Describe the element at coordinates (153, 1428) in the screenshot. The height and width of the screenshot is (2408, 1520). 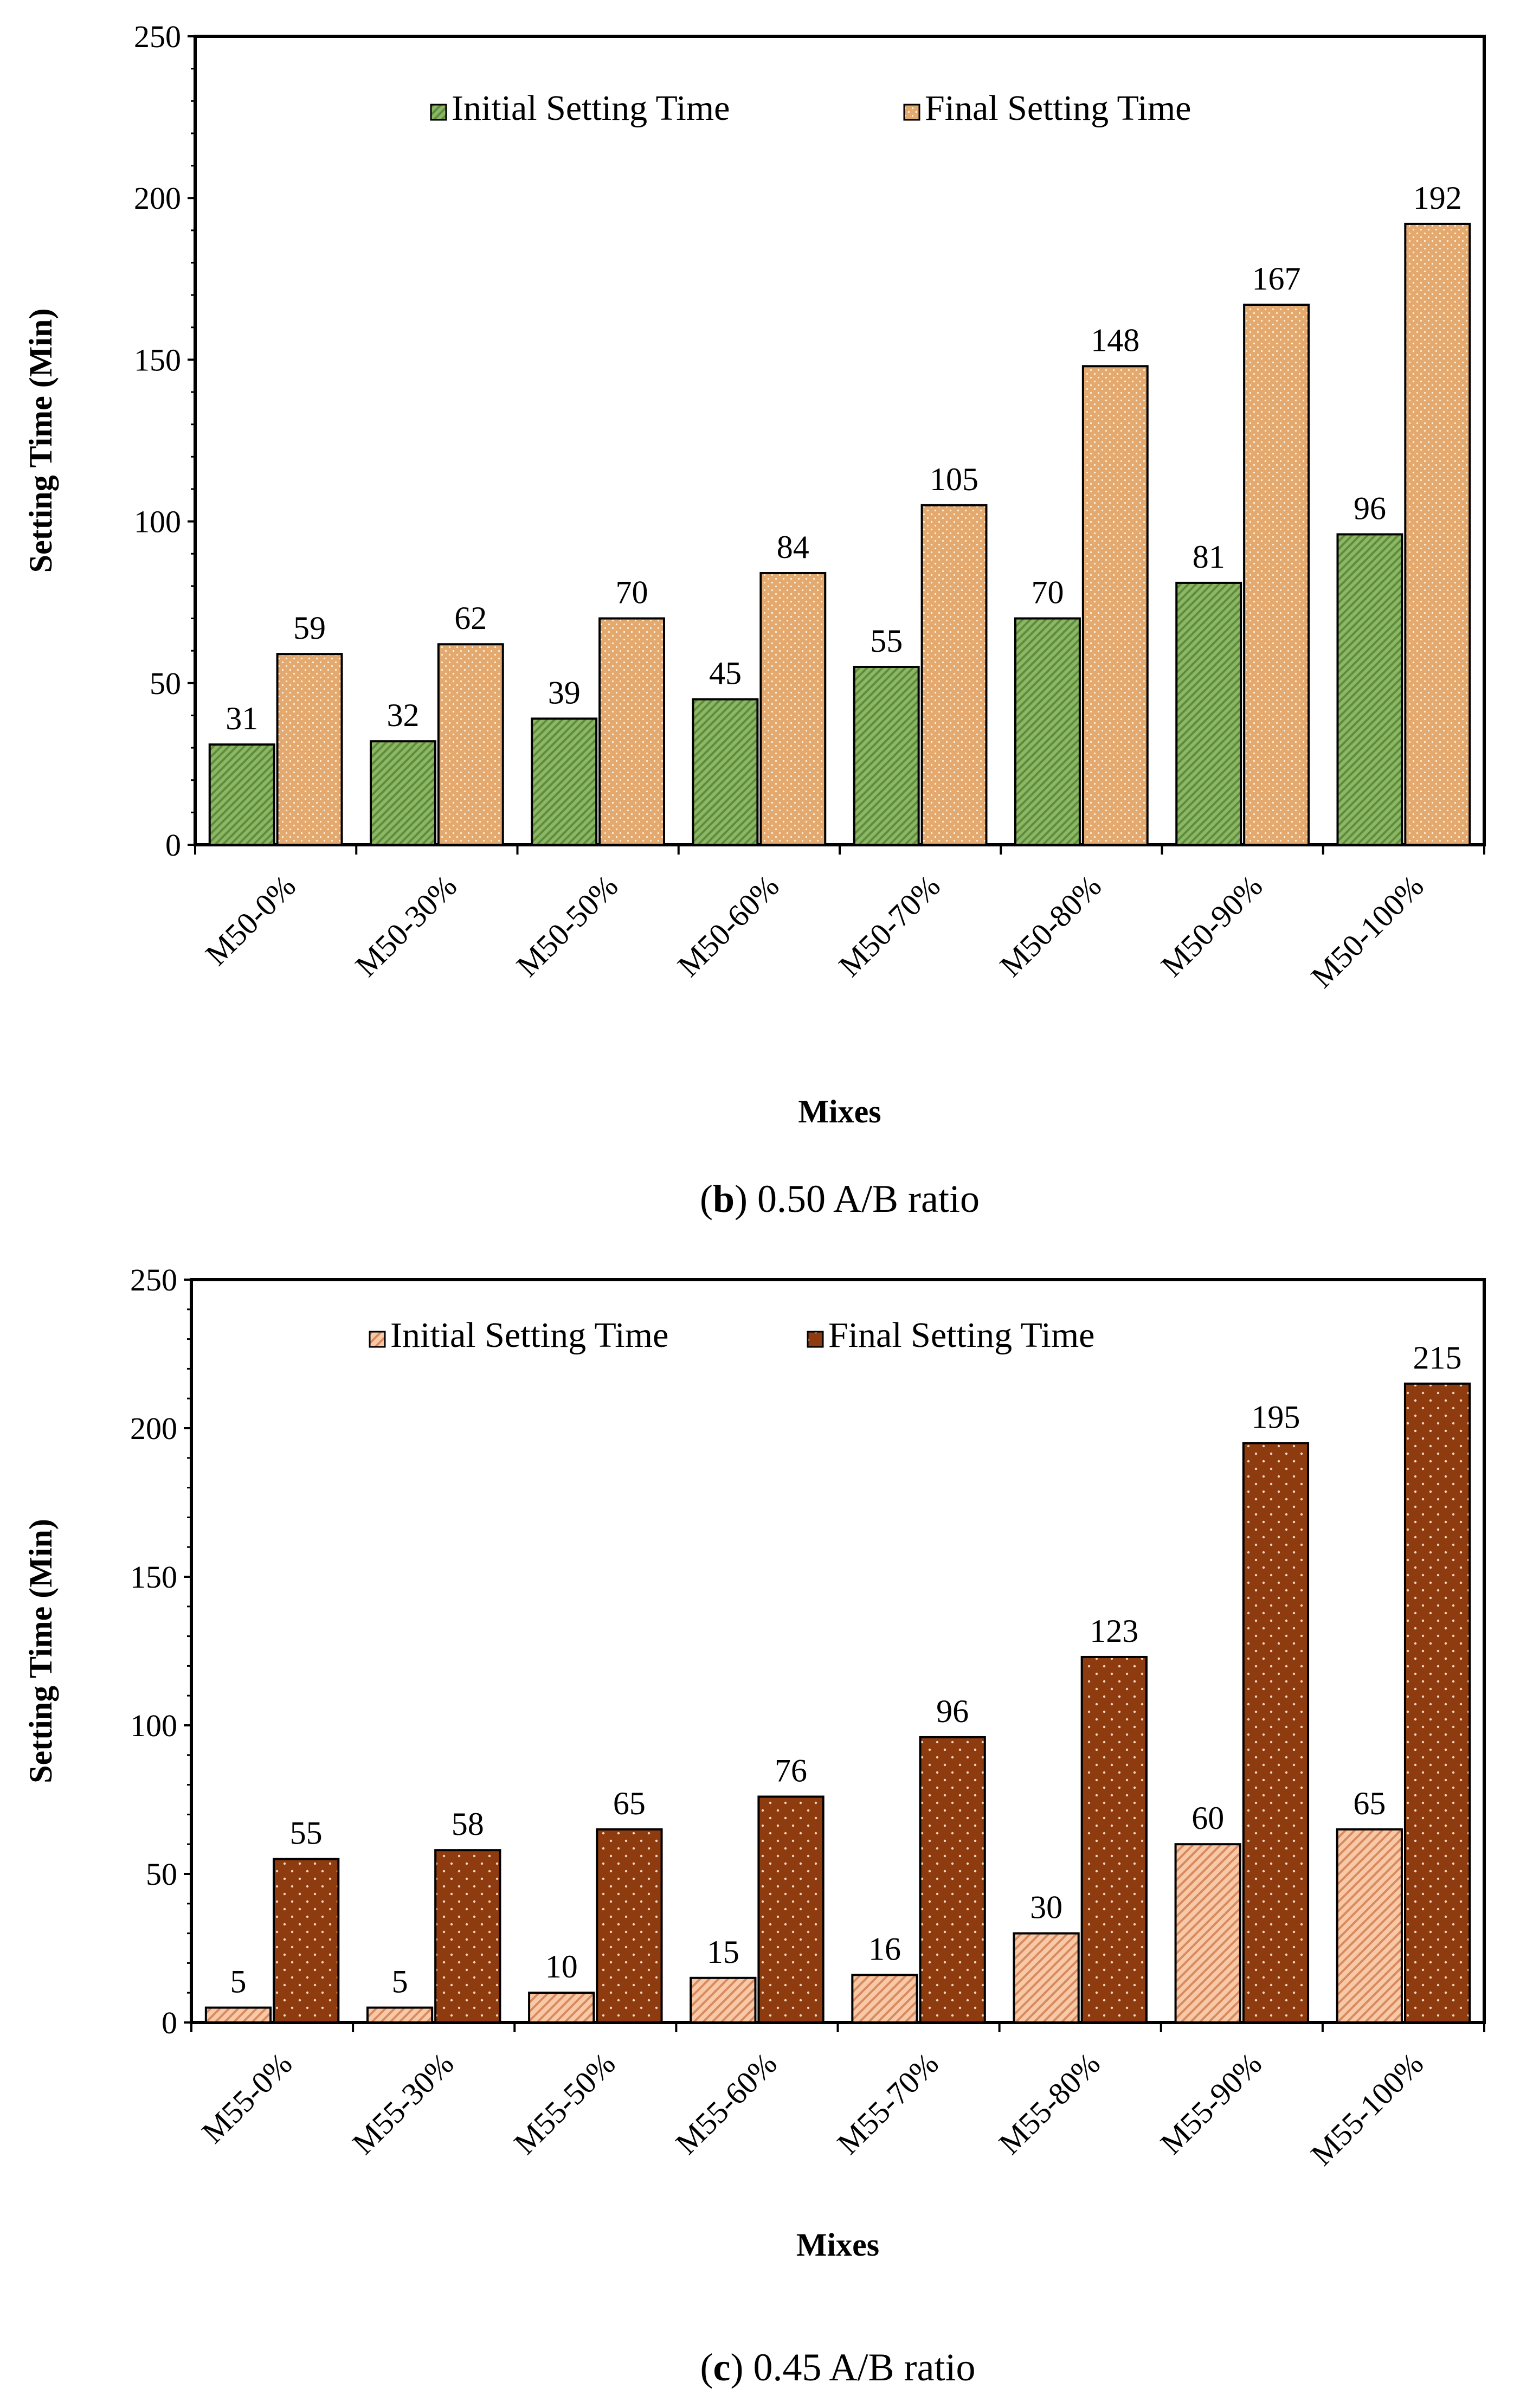
I see `c-y-tick-label: 200` at that location.